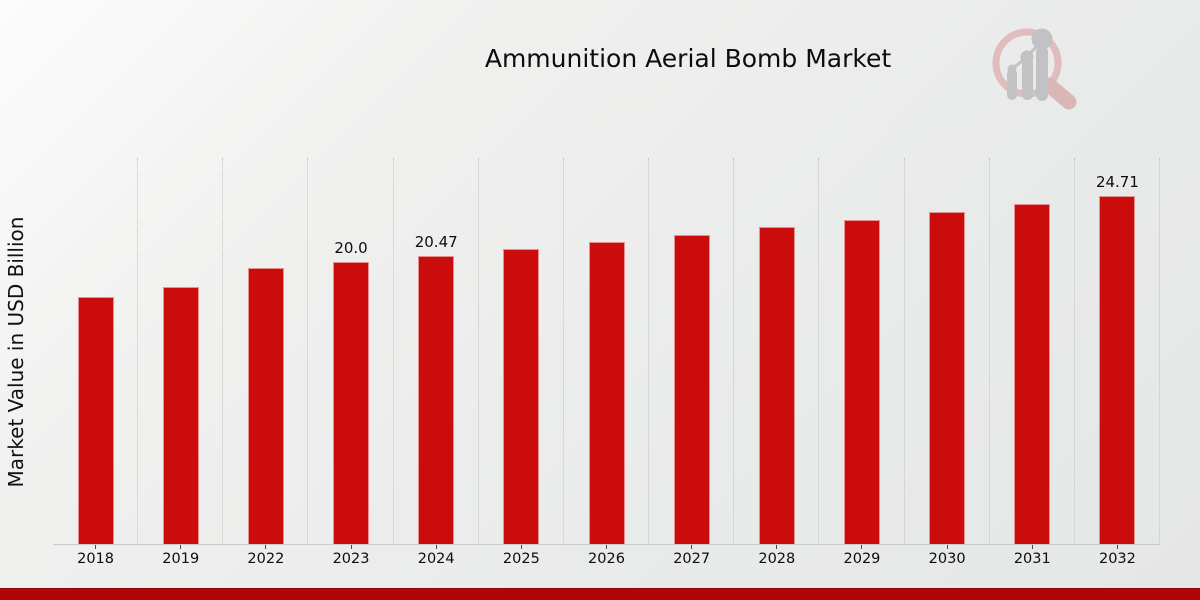 The height and width of the screenshot is (600, 1200). What do you see at coordinates (351, 248) in the screenshot?
I see `bar-value-label-2023: 20.0` at bounding box center [351, 248].